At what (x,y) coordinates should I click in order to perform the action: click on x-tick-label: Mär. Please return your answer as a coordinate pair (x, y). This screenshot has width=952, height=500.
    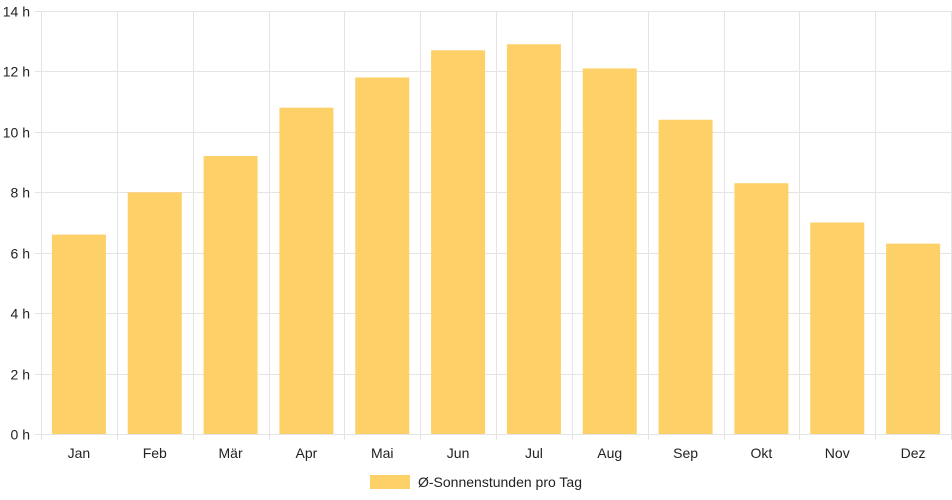
    Looking at the image, I should click on (231, 453).